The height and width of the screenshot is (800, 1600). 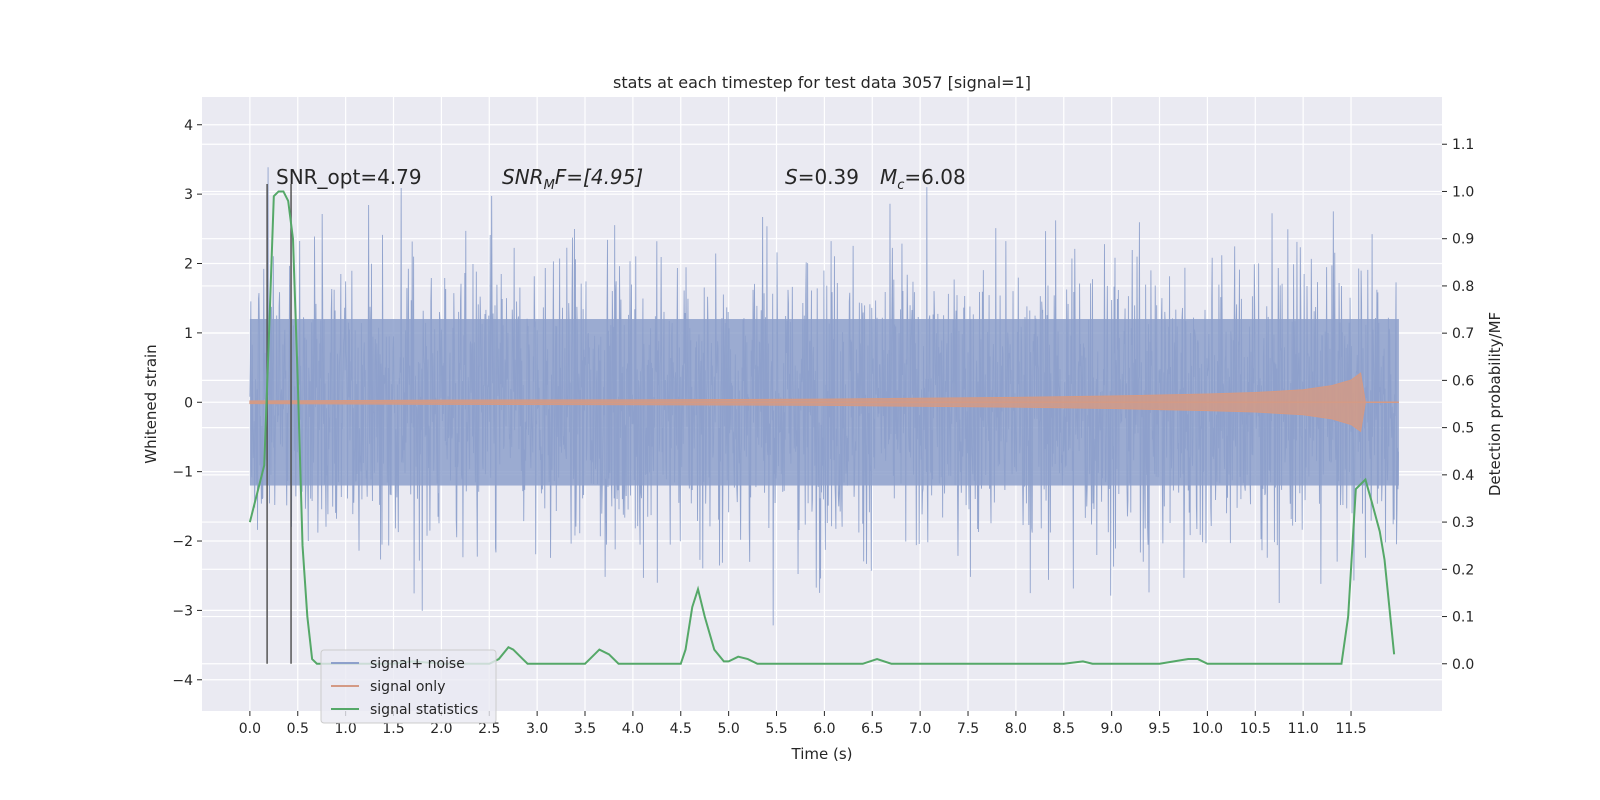 What do you see at coordinates (182, 542) in the screenshot?
I see `y-tick-label: −2` at bounding box center [182, 542].